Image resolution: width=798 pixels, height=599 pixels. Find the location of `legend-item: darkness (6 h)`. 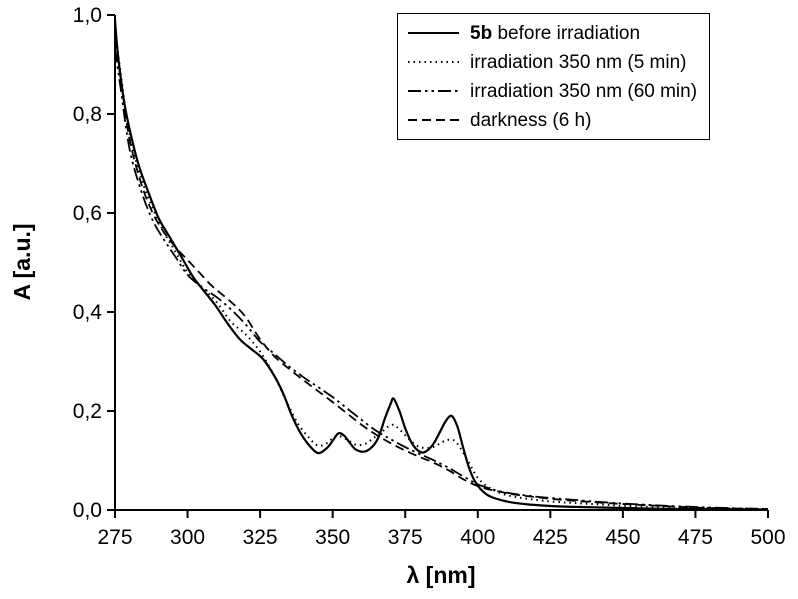

legend-item: darkness (6 h) is located at coordinates (551, 120).